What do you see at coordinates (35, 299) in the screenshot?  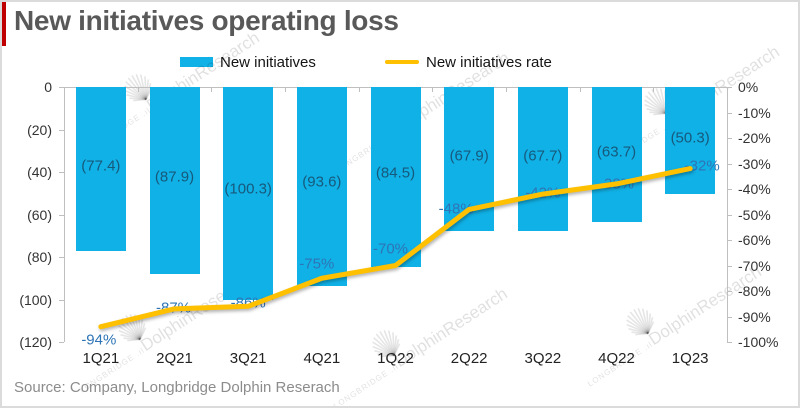 I see `left-axis-label: (100)` at bounding box center [35, 299].